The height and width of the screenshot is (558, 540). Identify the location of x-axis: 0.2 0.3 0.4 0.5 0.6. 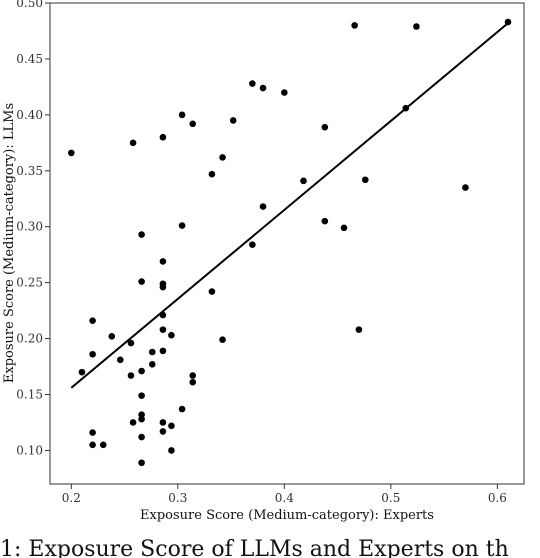
(284, 494).